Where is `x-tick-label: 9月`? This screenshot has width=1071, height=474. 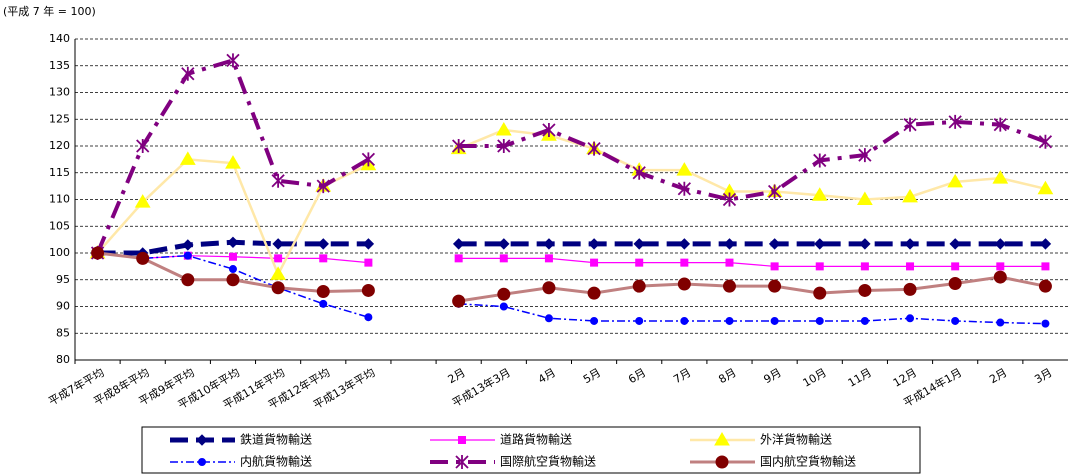 x-tick-label: 9月 is located at coordinates (773, 376).